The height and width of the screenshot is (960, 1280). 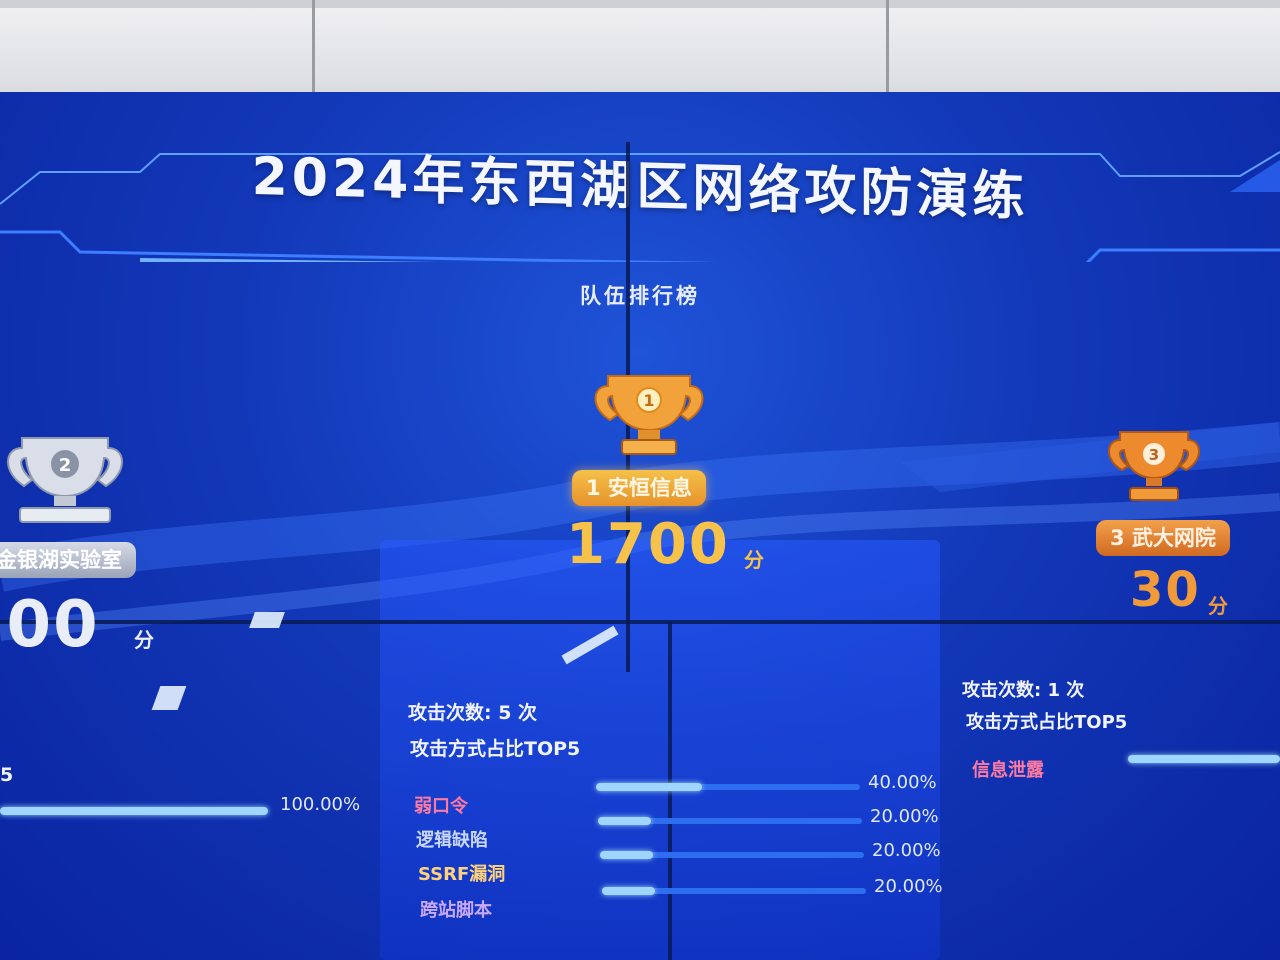 I want to click on second-place-team-label: 金银湖实验室, so click(x=68, y=560).